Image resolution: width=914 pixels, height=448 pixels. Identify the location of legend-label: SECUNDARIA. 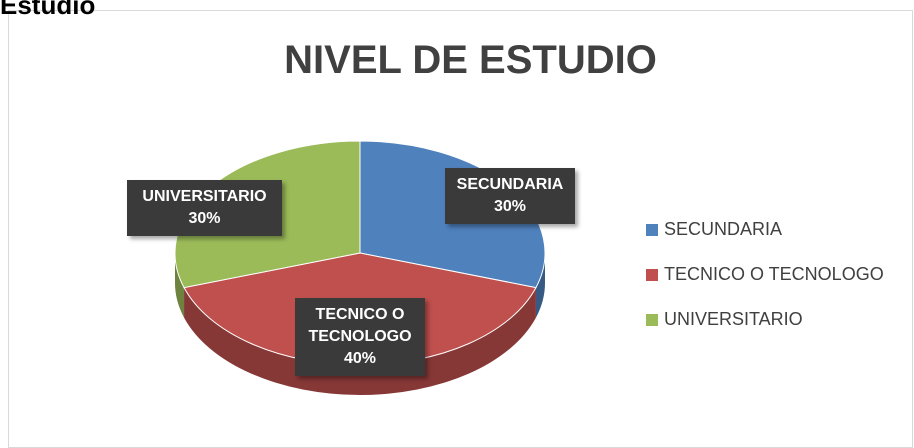
(723, 229).